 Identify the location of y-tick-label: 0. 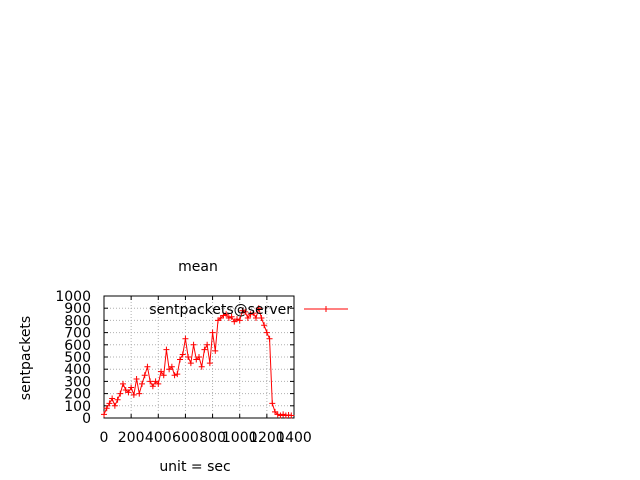
(86, 419).